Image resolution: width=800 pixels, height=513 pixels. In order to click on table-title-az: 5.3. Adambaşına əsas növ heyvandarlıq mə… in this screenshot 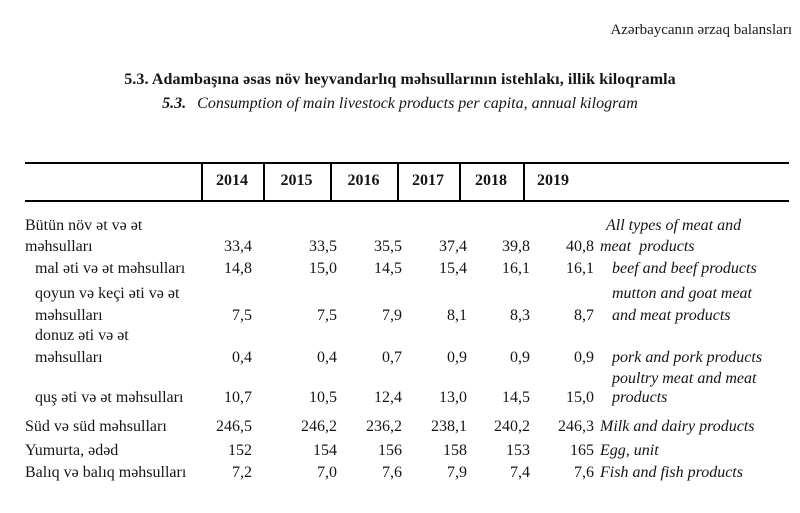, I will do `click(400, 79)`.